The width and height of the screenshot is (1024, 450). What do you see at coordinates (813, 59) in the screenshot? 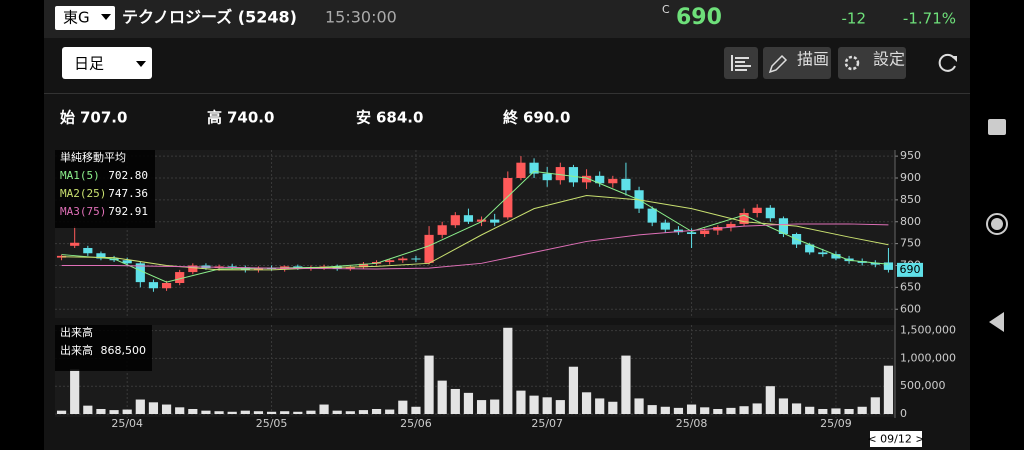
I see `draw-label: 描画` at bounding box center [813, 59].